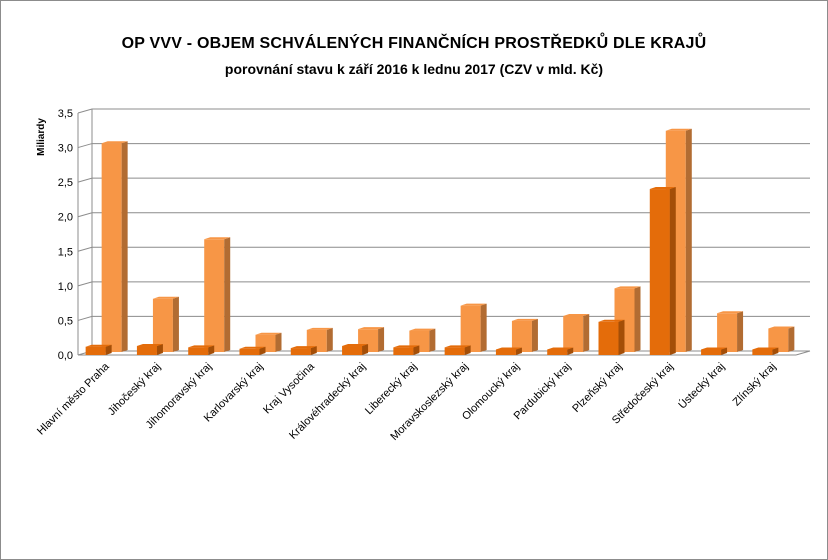 Image resolution: width=828 pixels, height=560 pixels. Describe the element at coordinates (65, 356) in the screenshot. I see `y-tick-label: 0,0` at that location.